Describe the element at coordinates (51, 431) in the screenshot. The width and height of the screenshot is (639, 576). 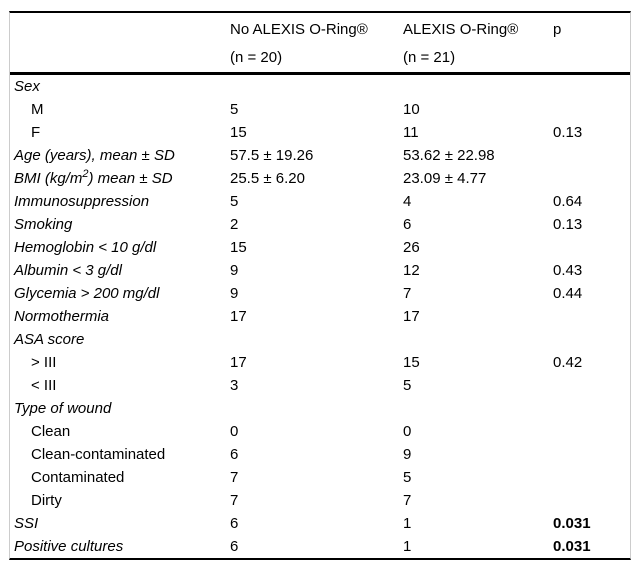
I see `row-label: Clean` at that location.